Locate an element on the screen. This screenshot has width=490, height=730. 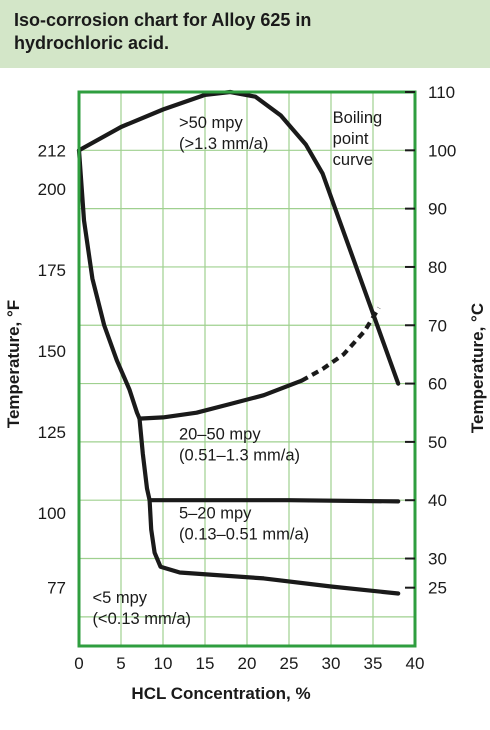
chart-title-line-1: Iso-corrosion chart for Alloy 625 in is located at coordinates (163, 20).